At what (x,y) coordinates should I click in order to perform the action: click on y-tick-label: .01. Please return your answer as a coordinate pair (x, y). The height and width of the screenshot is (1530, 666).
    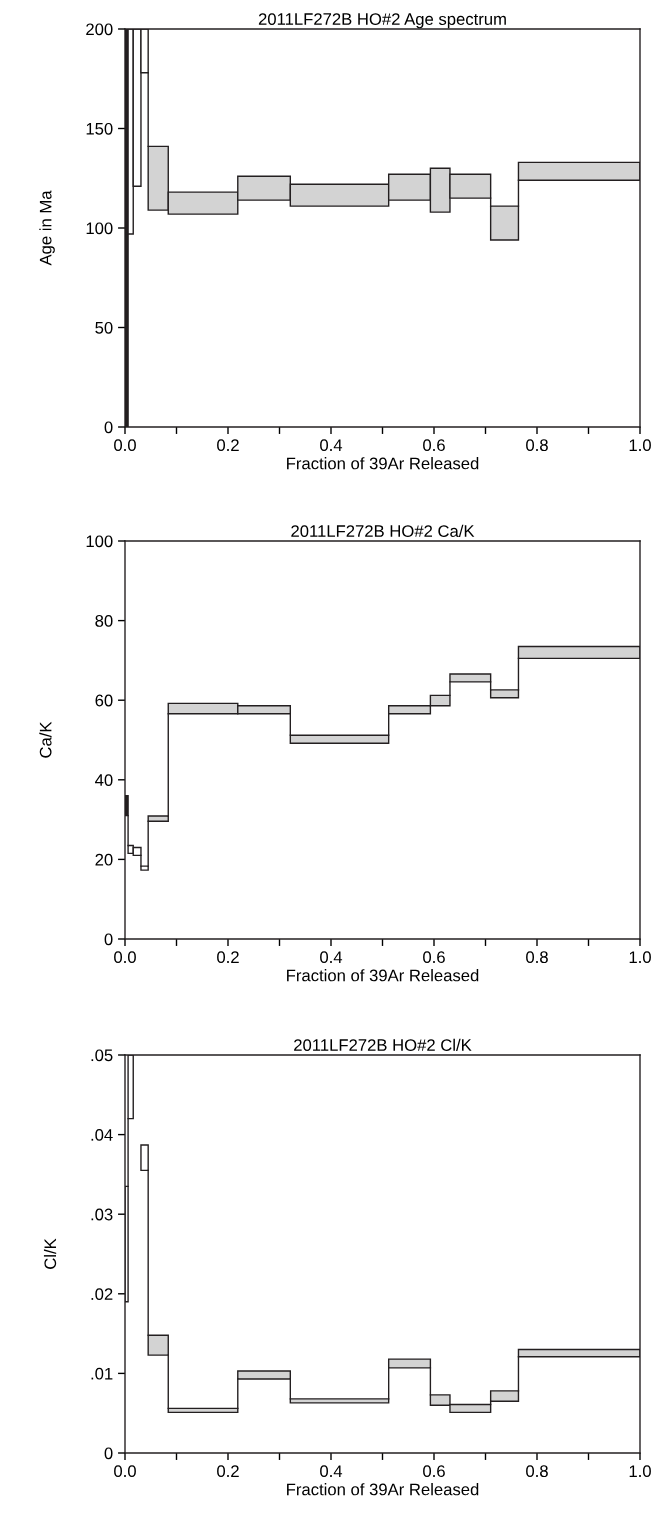
    Looking at the image, I should click on (102, 1373).